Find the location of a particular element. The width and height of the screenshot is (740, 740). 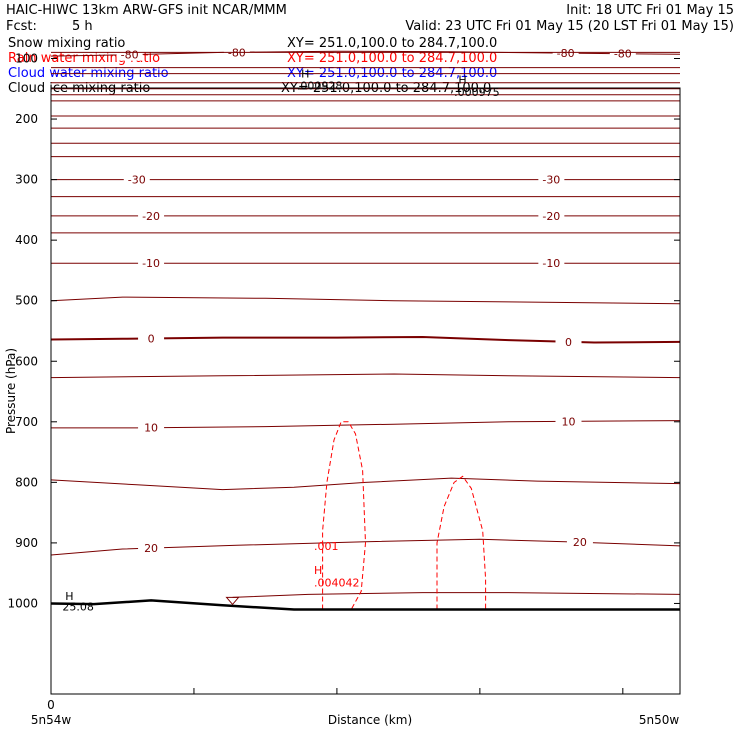

legend-rain-xy: XY= 251.0,100.0 to 284.7,100.0 is located at coordinates (392, 58).